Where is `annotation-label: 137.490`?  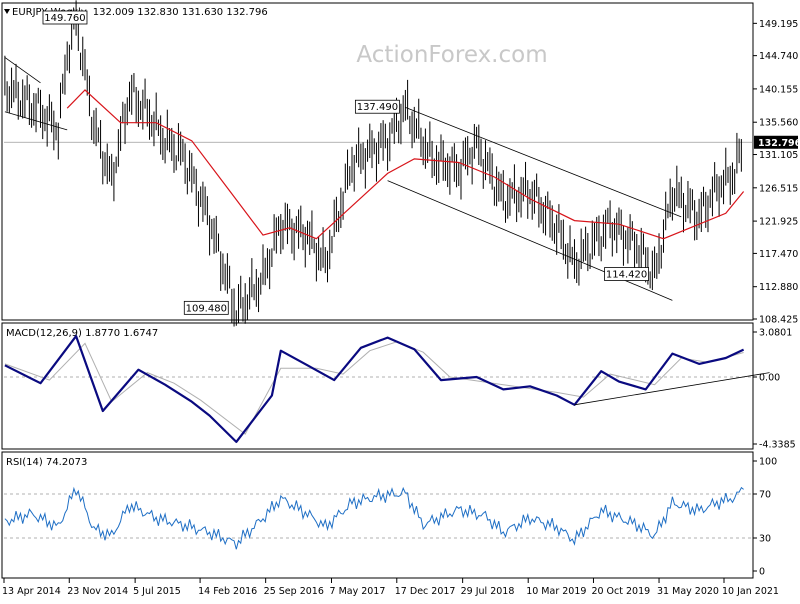 annotation-label: 137.490 is located at coordinates (377, 107).